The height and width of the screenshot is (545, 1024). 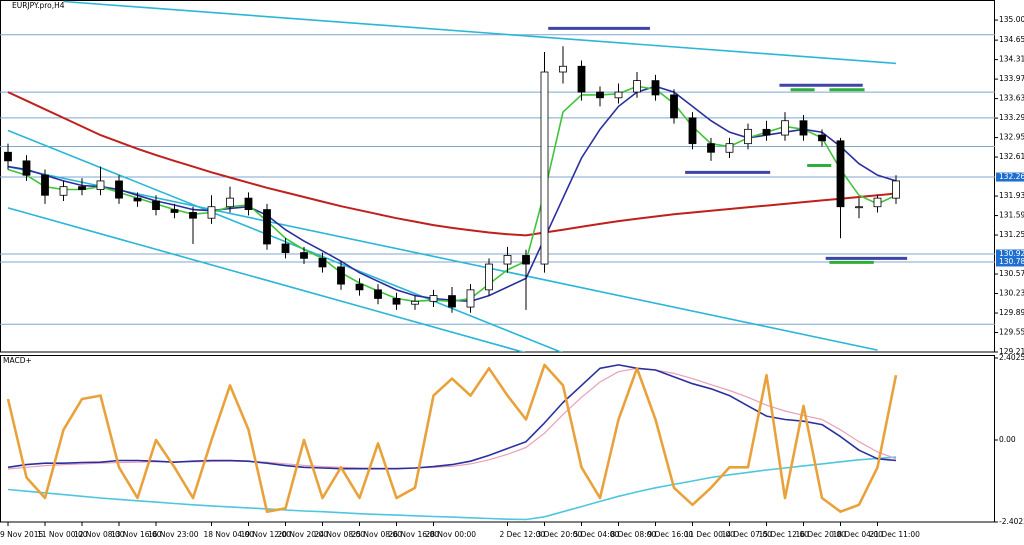 I want to click on y-tick-label: 132.956, so click(x=1011, y=137).